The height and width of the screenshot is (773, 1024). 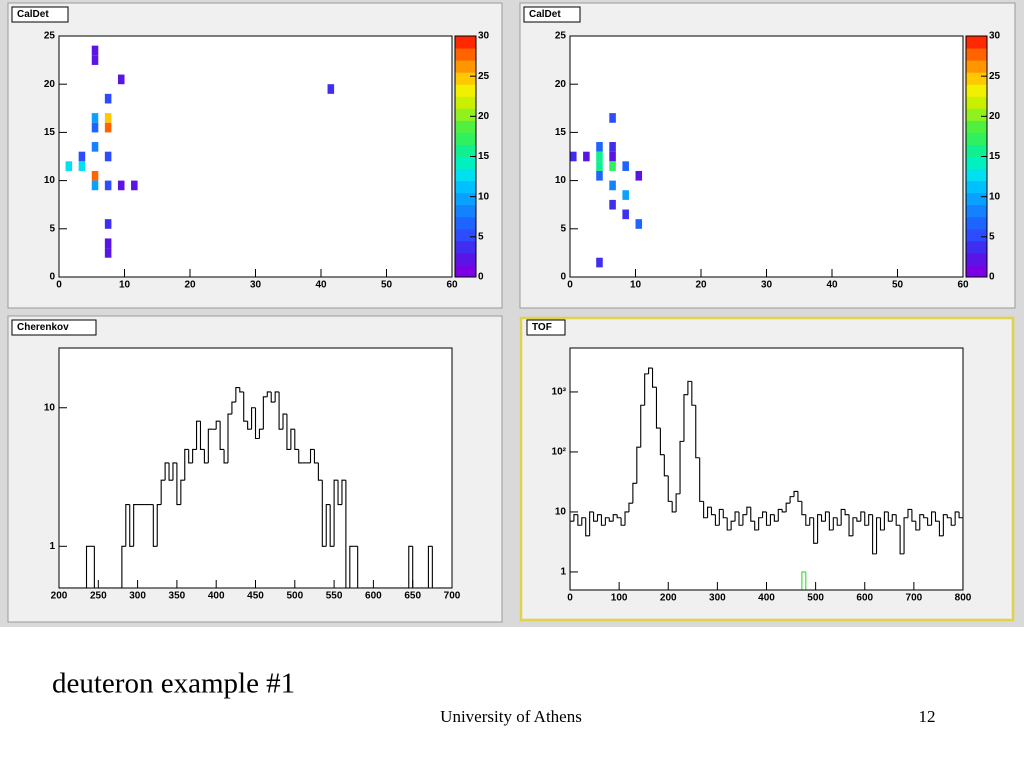 What do you see at coordinates (701, 285) in the screenshot?
I see `x-tick-label: 20` at bounding box center [701, 285].